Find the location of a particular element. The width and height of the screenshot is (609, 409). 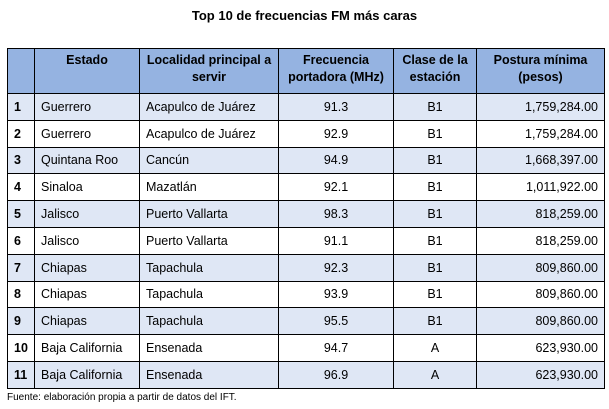

cell-num: 8 is located at coordinates (21, 294).